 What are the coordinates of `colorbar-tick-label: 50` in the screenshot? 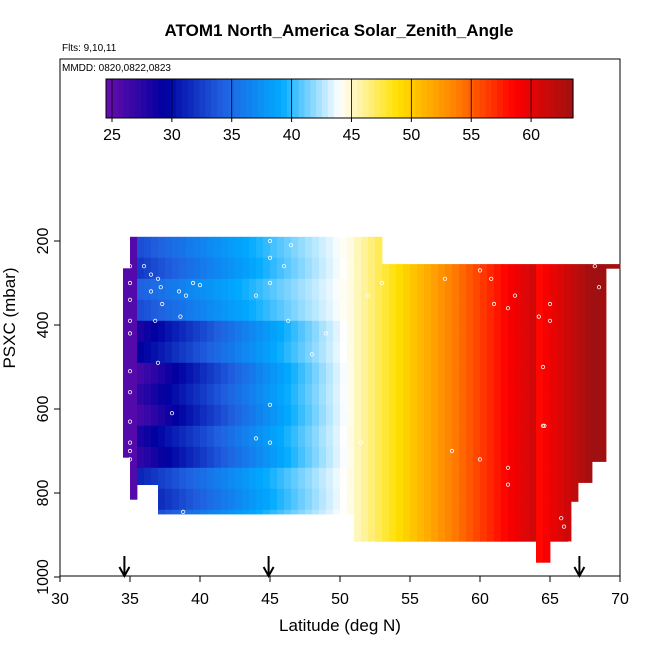 It's located at (411, 135).